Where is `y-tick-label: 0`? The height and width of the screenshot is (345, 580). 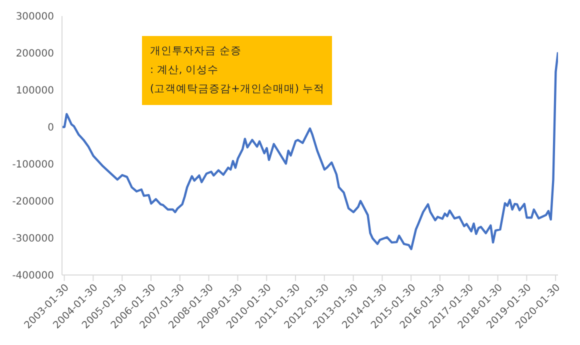
y-tick-label: 0 is located at coordinates (51, 128).